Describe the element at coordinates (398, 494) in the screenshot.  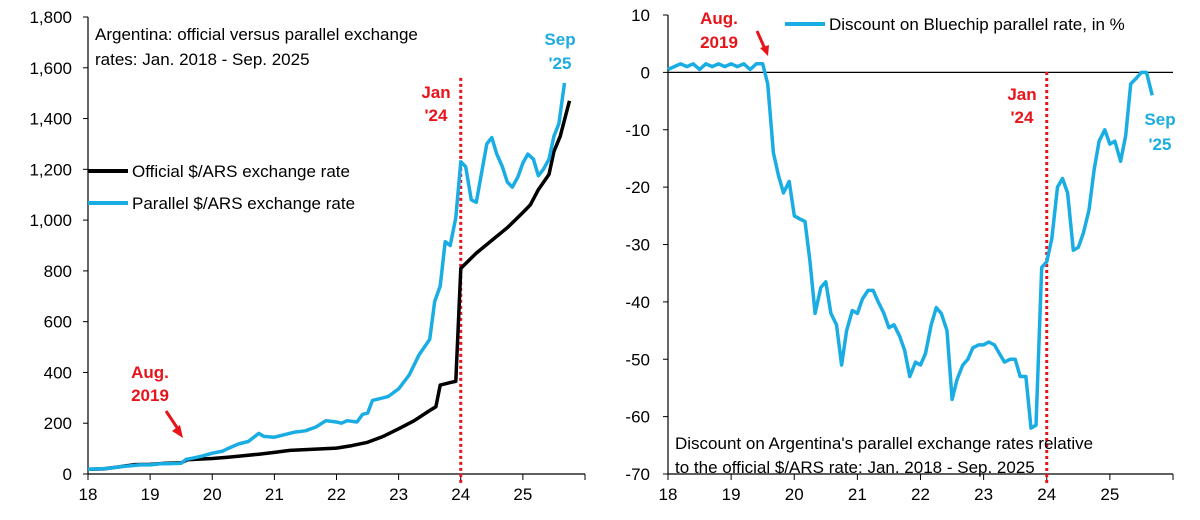
I see `left-x-tick-label: 23` at that location.